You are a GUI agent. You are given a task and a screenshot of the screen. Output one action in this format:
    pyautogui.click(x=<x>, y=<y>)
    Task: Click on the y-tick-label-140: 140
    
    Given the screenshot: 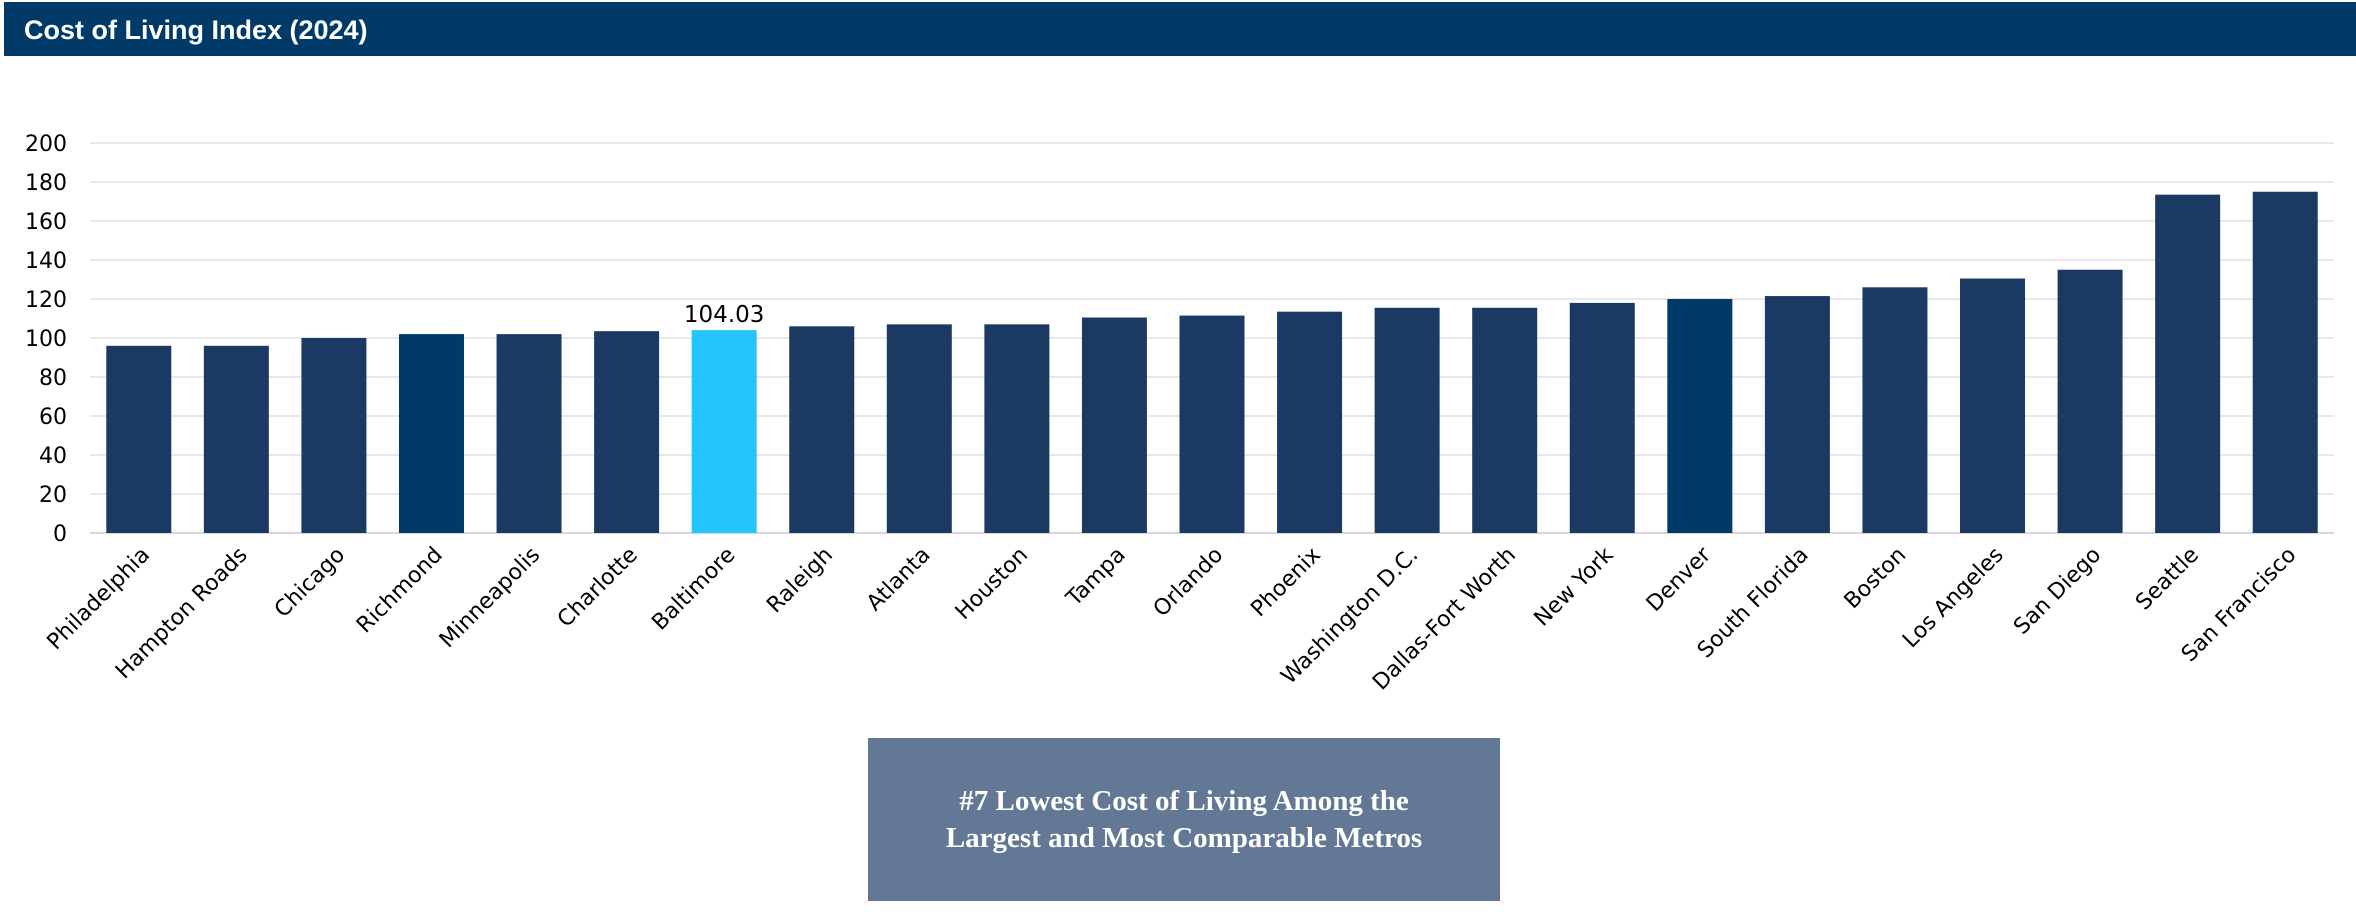 What is the action you would take?
    pyautogui.click(x=46, y=261)
    